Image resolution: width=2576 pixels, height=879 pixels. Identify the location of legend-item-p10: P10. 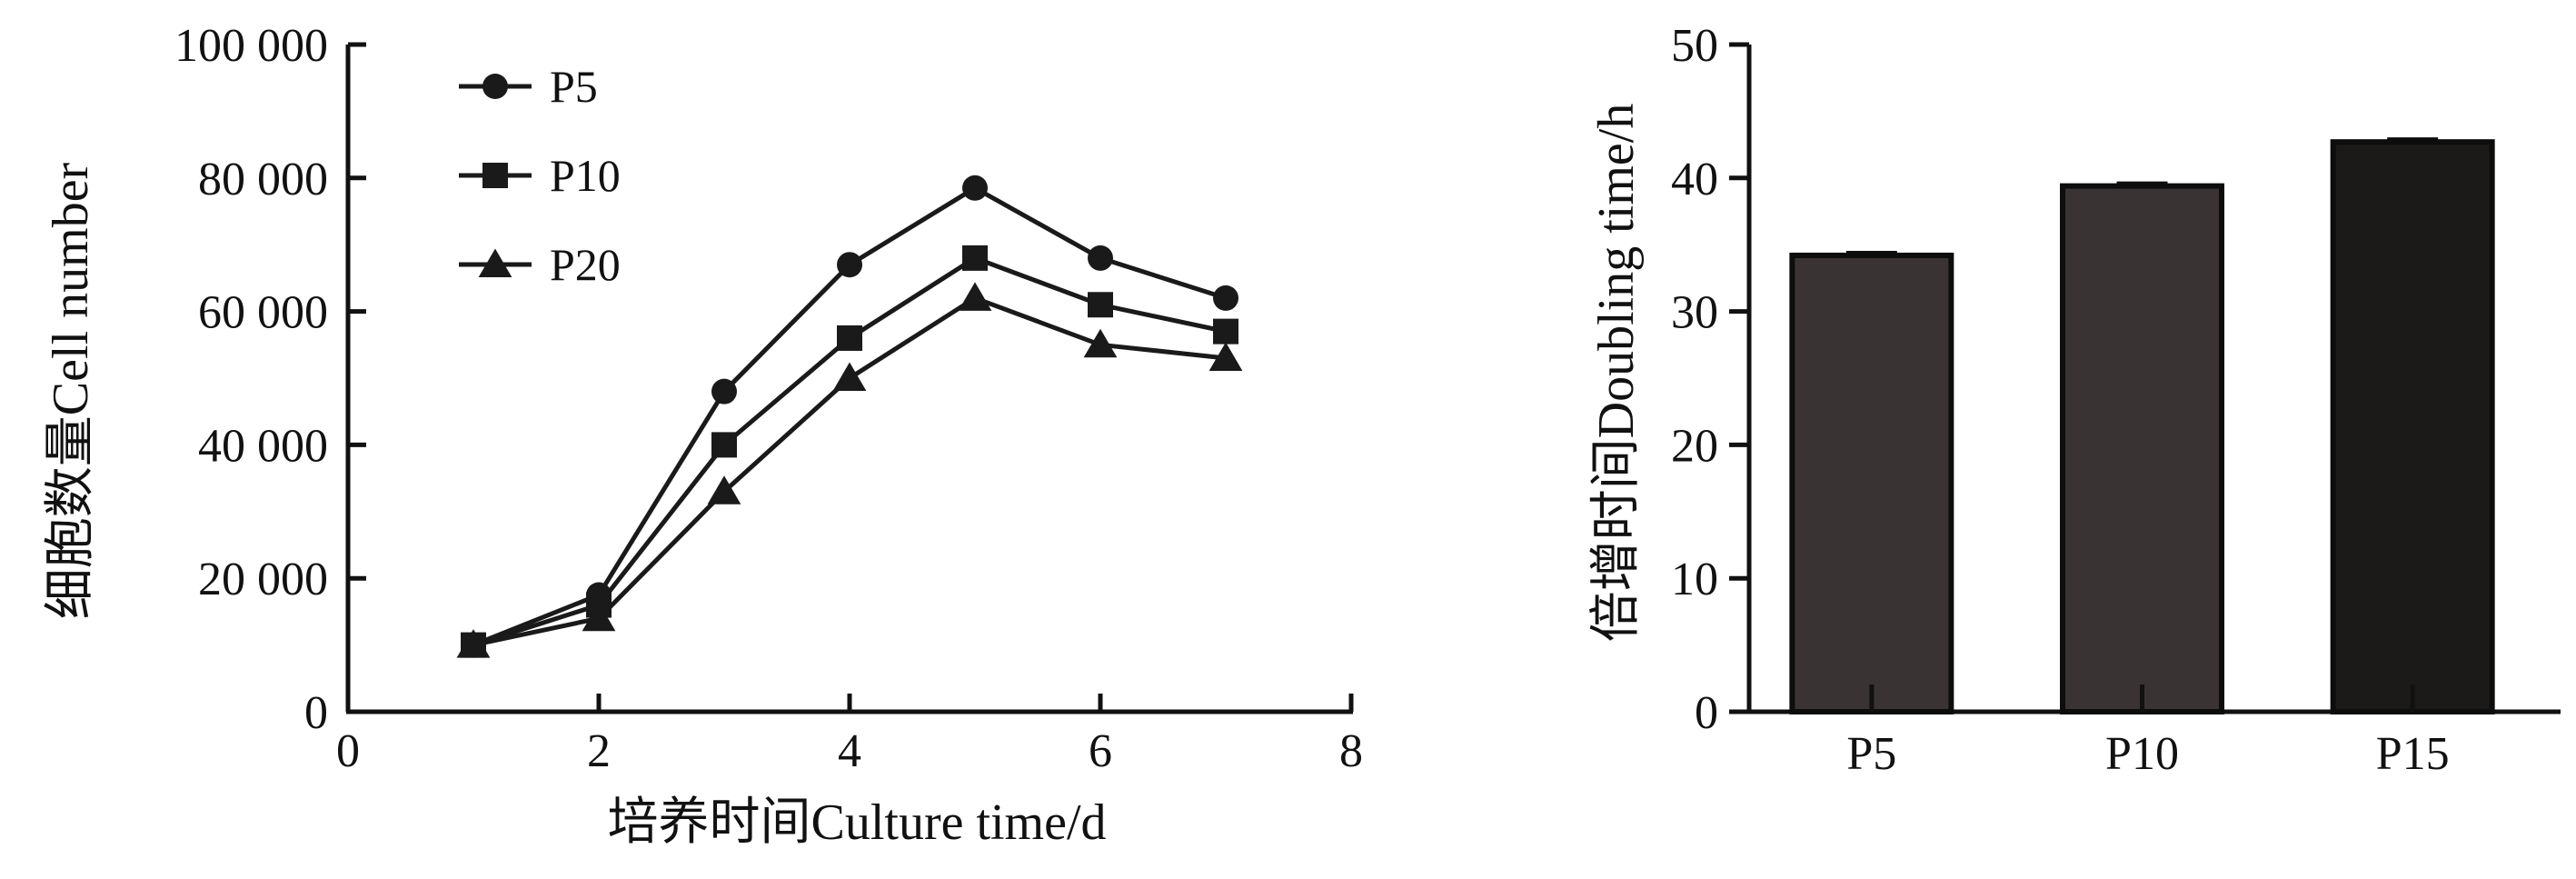
(540, 176).